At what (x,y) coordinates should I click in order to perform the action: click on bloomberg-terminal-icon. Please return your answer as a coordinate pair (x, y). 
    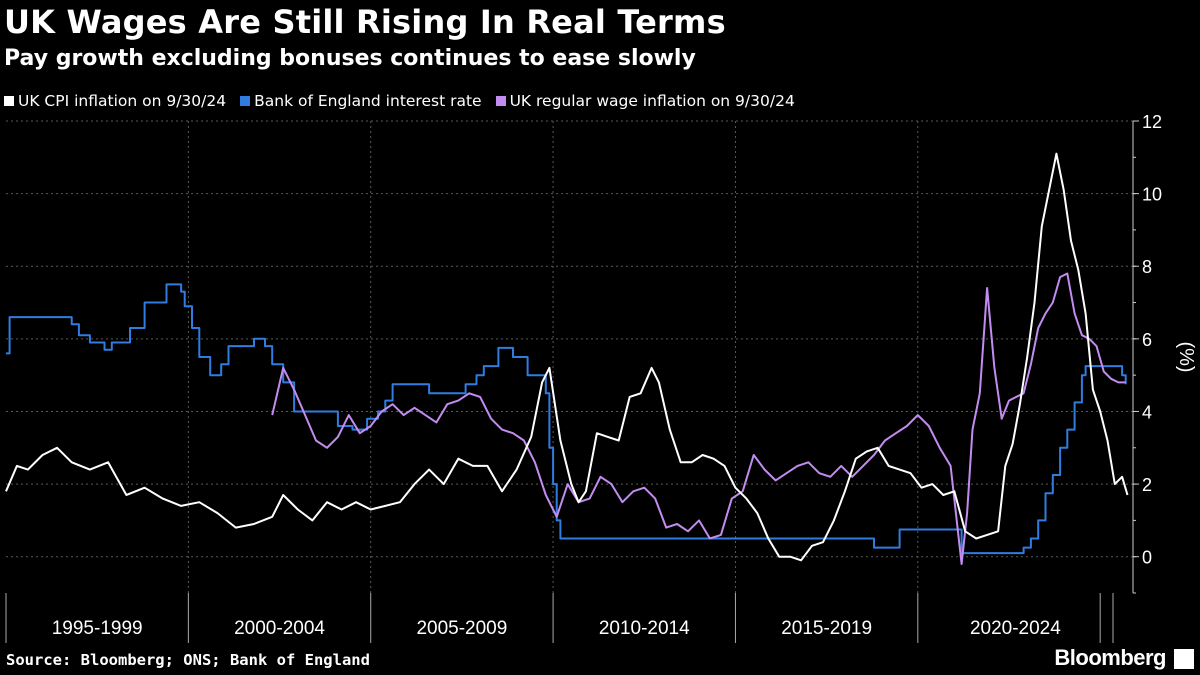
    Looking at the image, I should click on (1184, 659).